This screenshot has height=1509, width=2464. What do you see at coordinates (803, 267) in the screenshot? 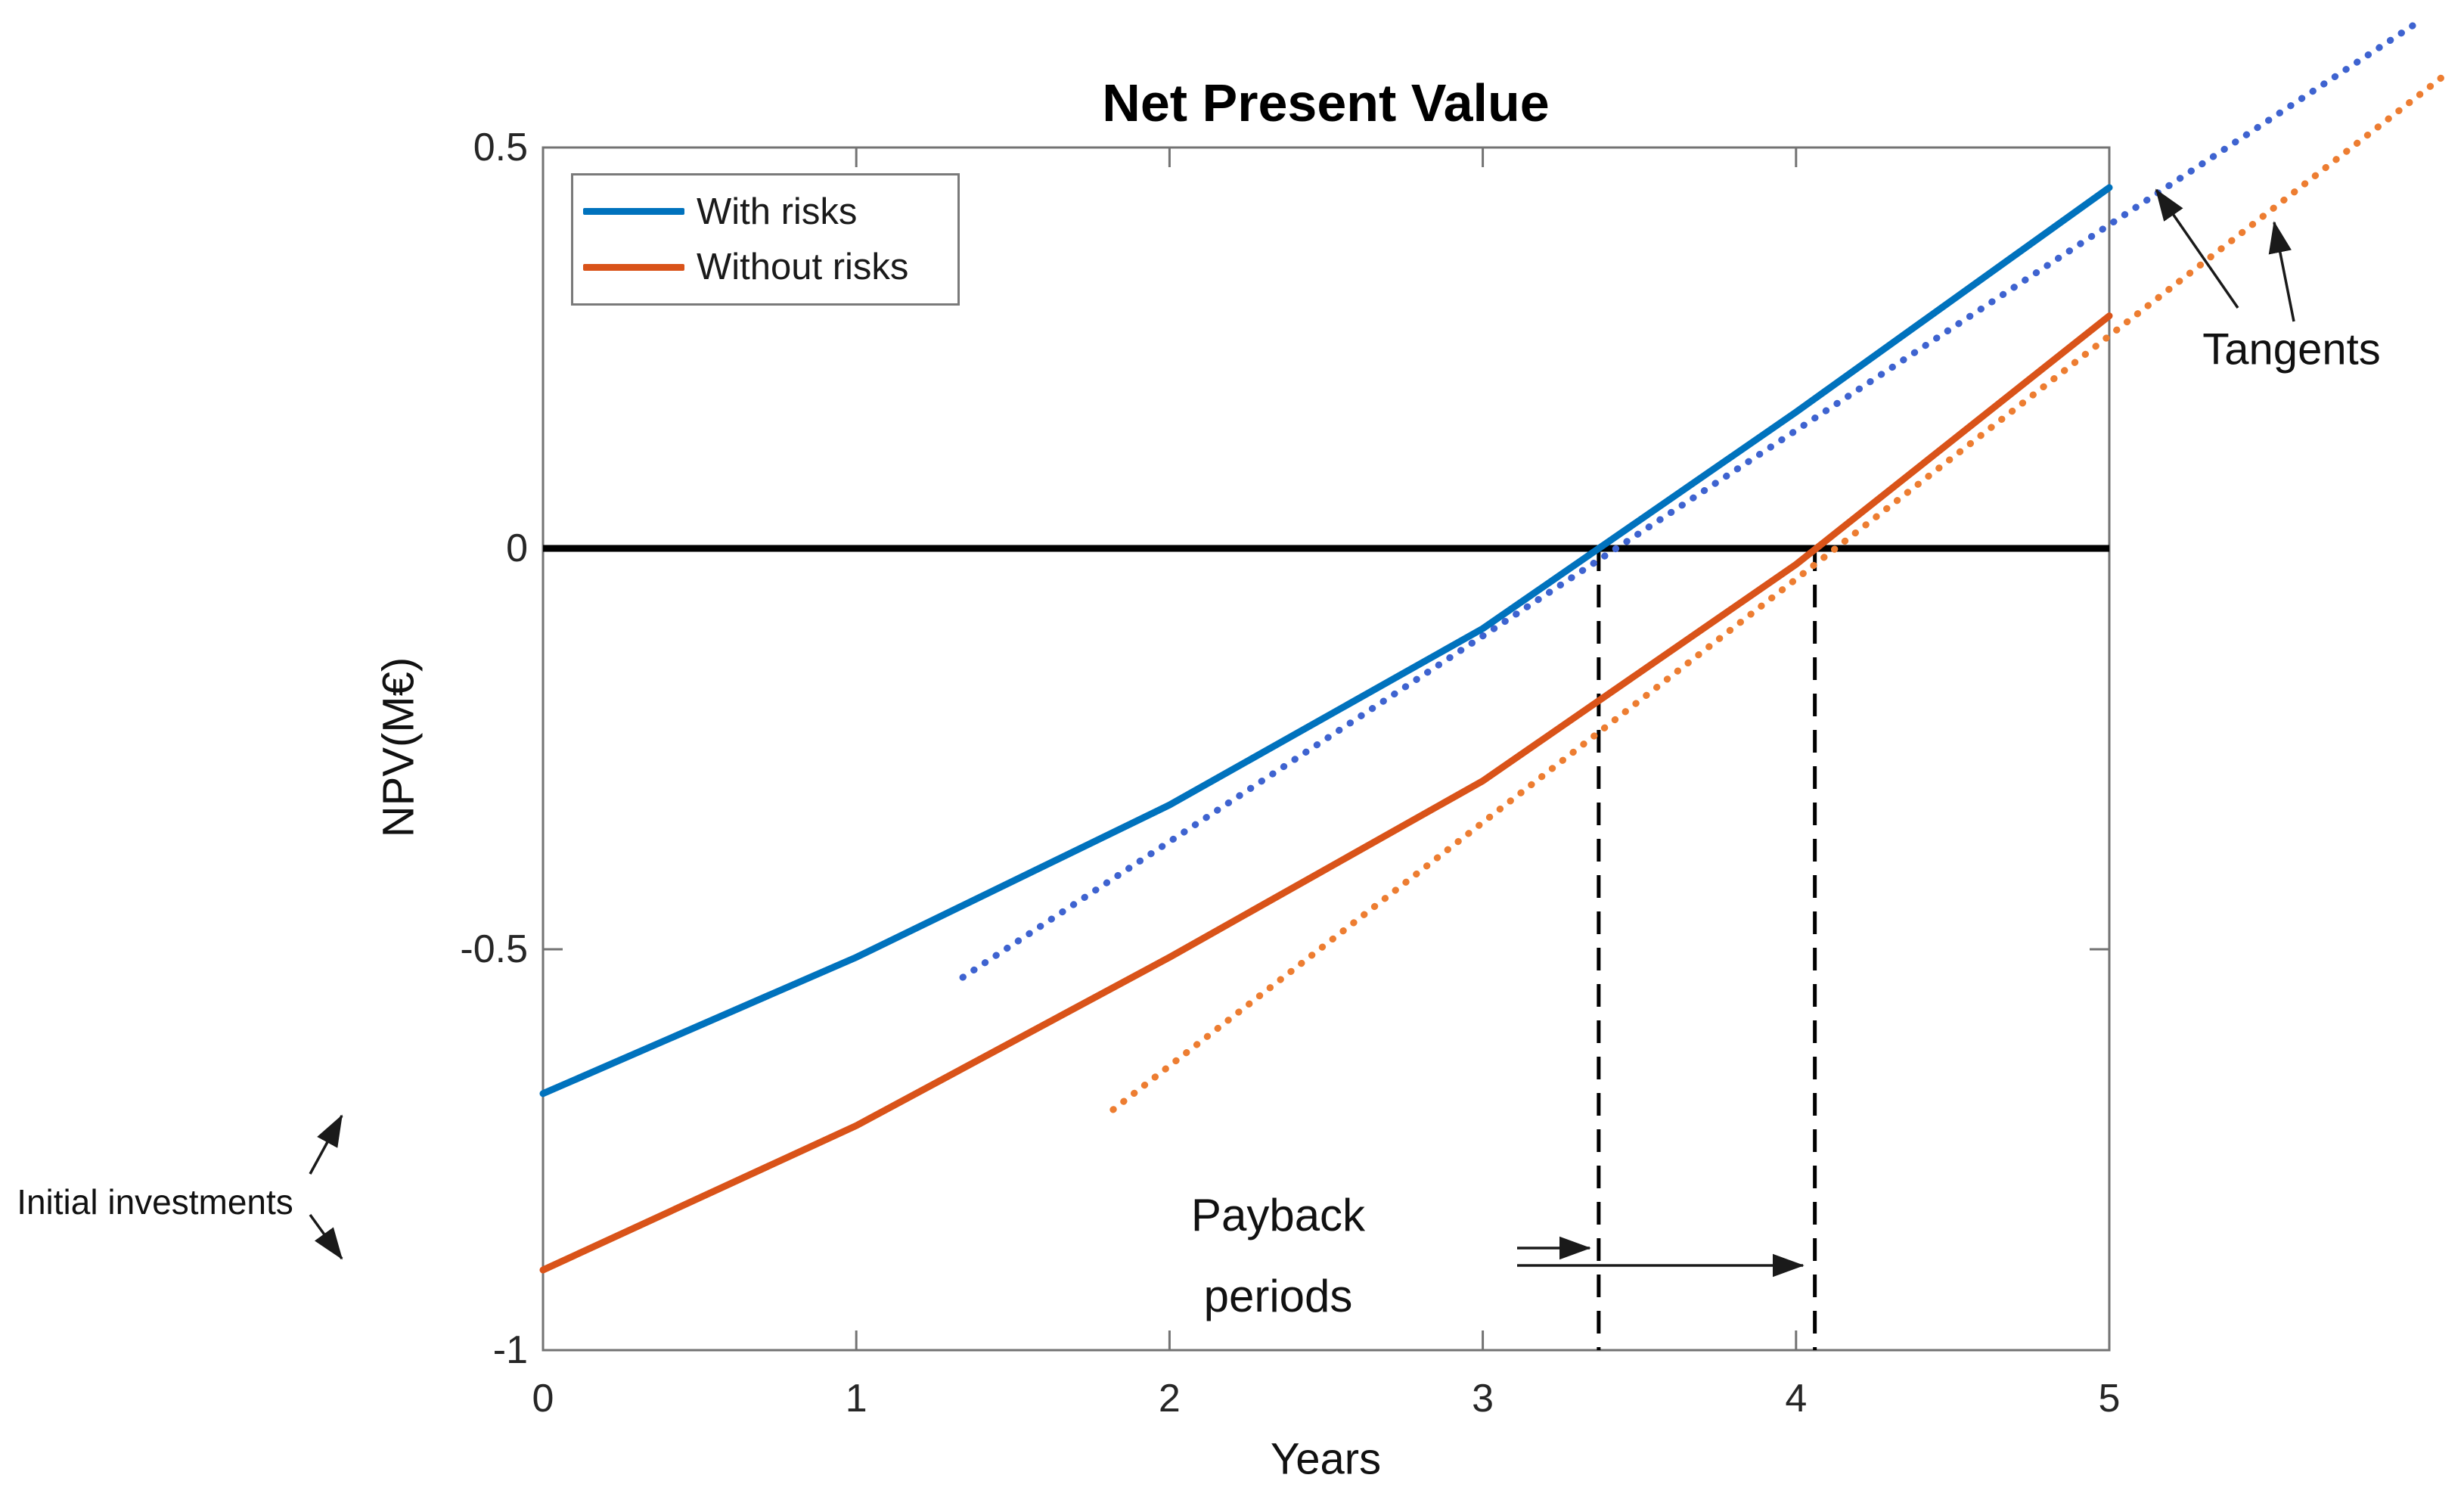
I see `legend-label-without-risks: Without risks` at bounding box center [803, 267].